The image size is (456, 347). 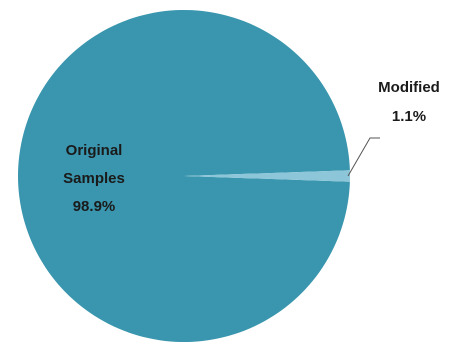 I want to click on modified-percent: 1.1%, so click(x=409, y=116).